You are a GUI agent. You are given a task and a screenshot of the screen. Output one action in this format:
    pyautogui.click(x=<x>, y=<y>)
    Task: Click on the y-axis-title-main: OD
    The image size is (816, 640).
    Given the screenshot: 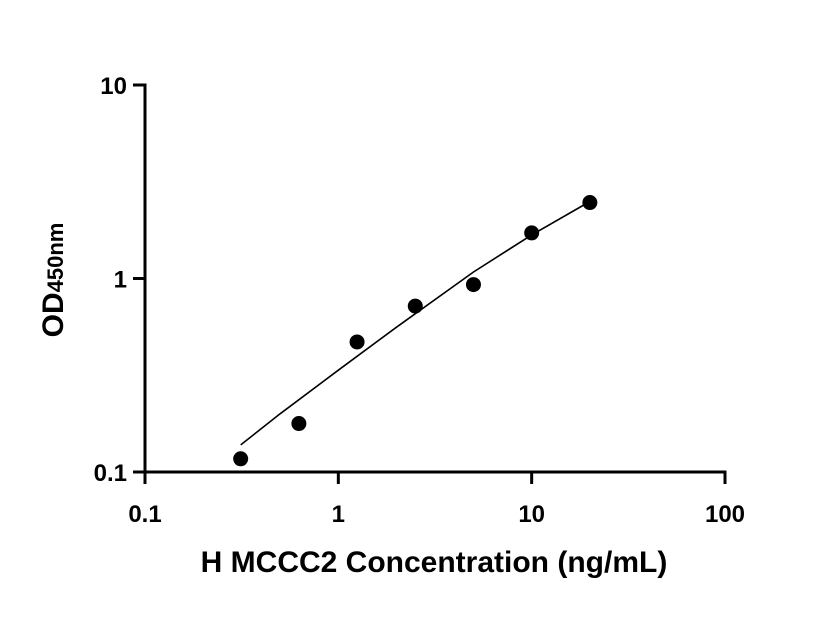 What is the action you would take?
    pyautogui.click(x=53, y=314)
    